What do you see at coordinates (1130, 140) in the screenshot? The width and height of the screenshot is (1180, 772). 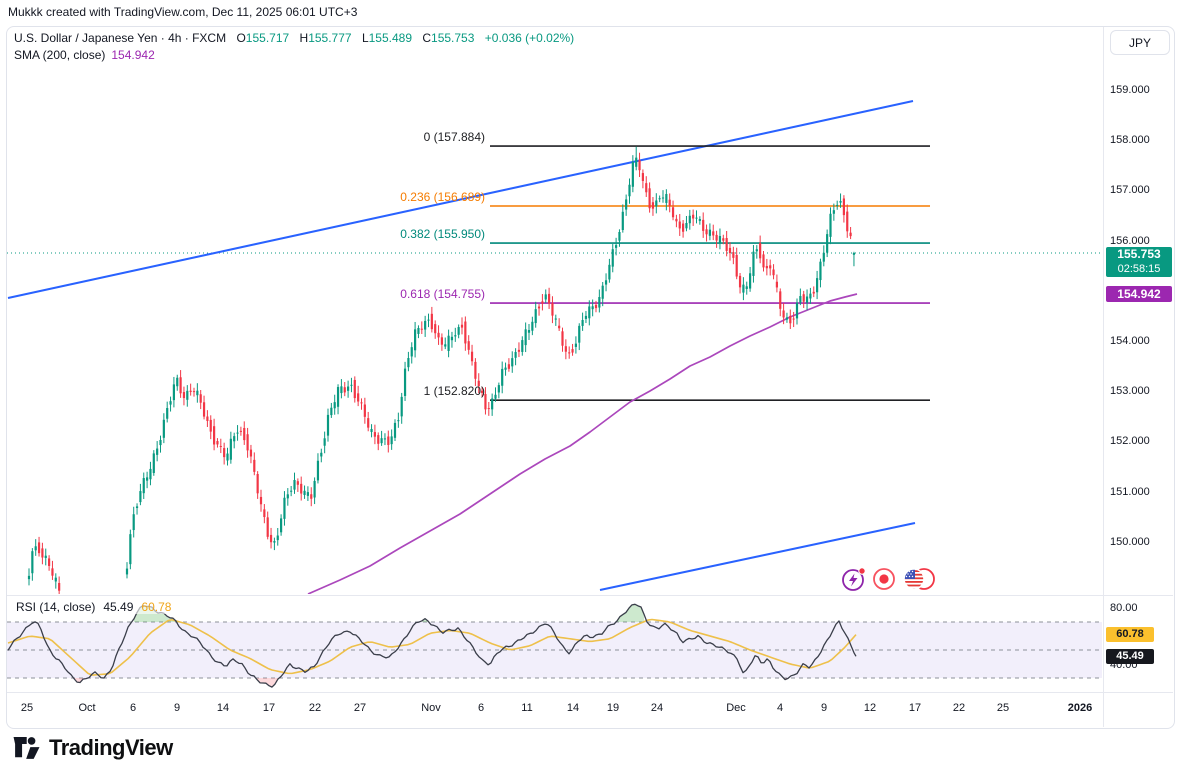 I see `price-tick-label: 158.000` at bounding box center [1130, 140].